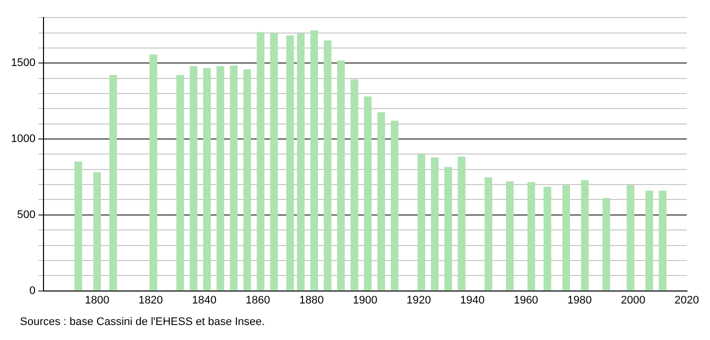  Describe the element at coordinates (579, 300) in the screenshot. I see `x-tick-label: 1980` at that location.